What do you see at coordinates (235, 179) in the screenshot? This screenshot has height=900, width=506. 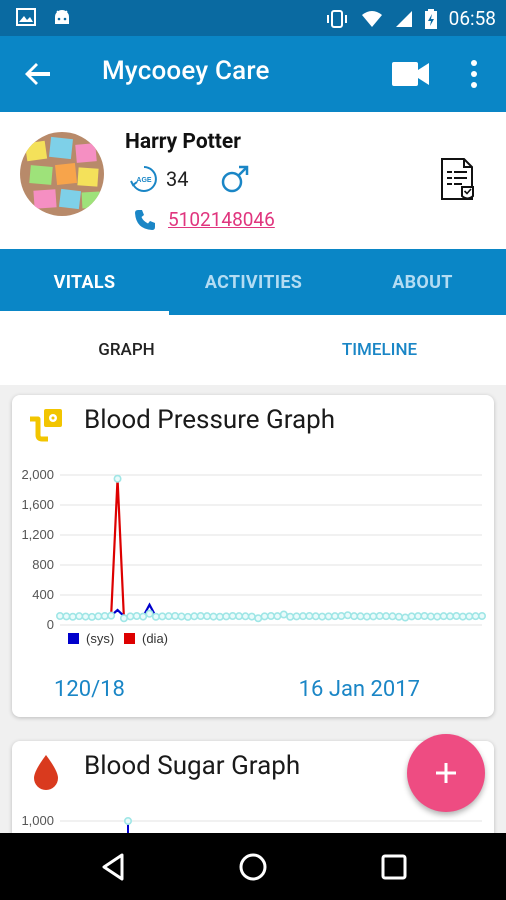 I see `male-gender-icon` at bounding box center [235, 179].